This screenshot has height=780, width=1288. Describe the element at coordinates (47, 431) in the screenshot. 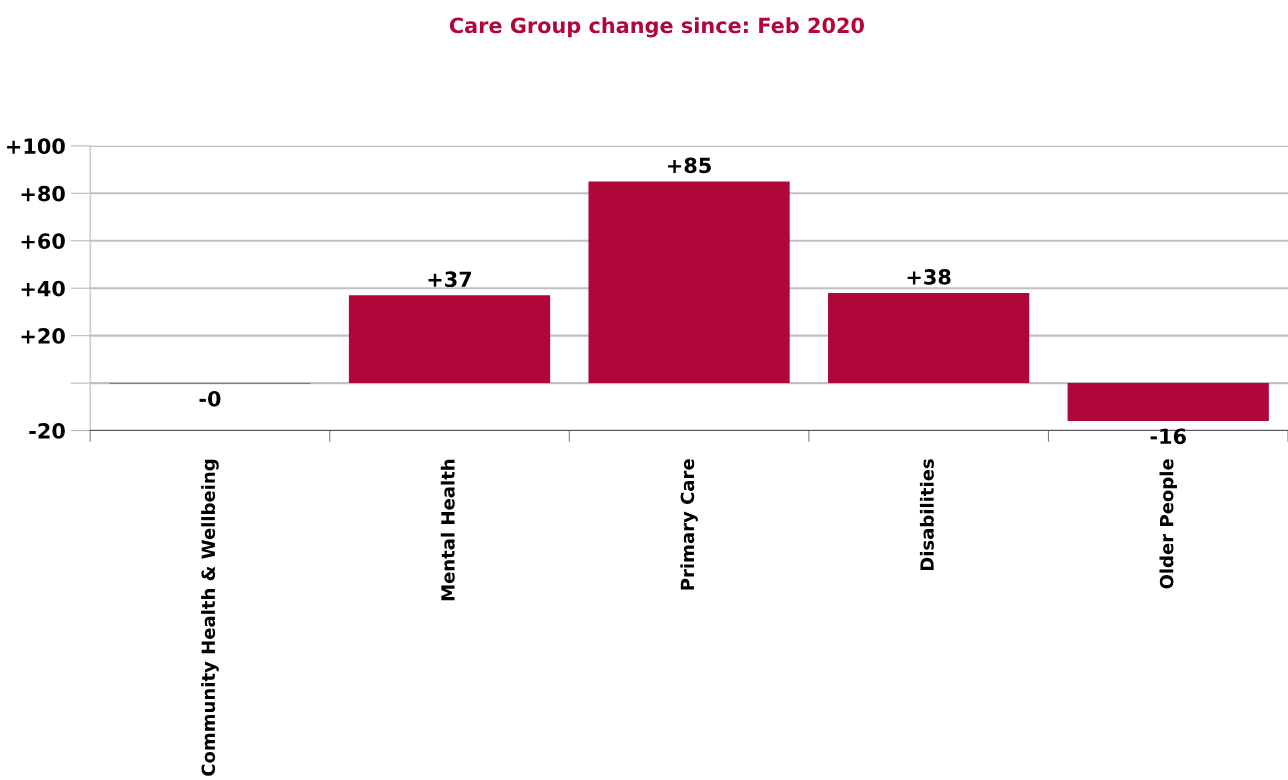

I see `y-tick-label: -20` at that location.